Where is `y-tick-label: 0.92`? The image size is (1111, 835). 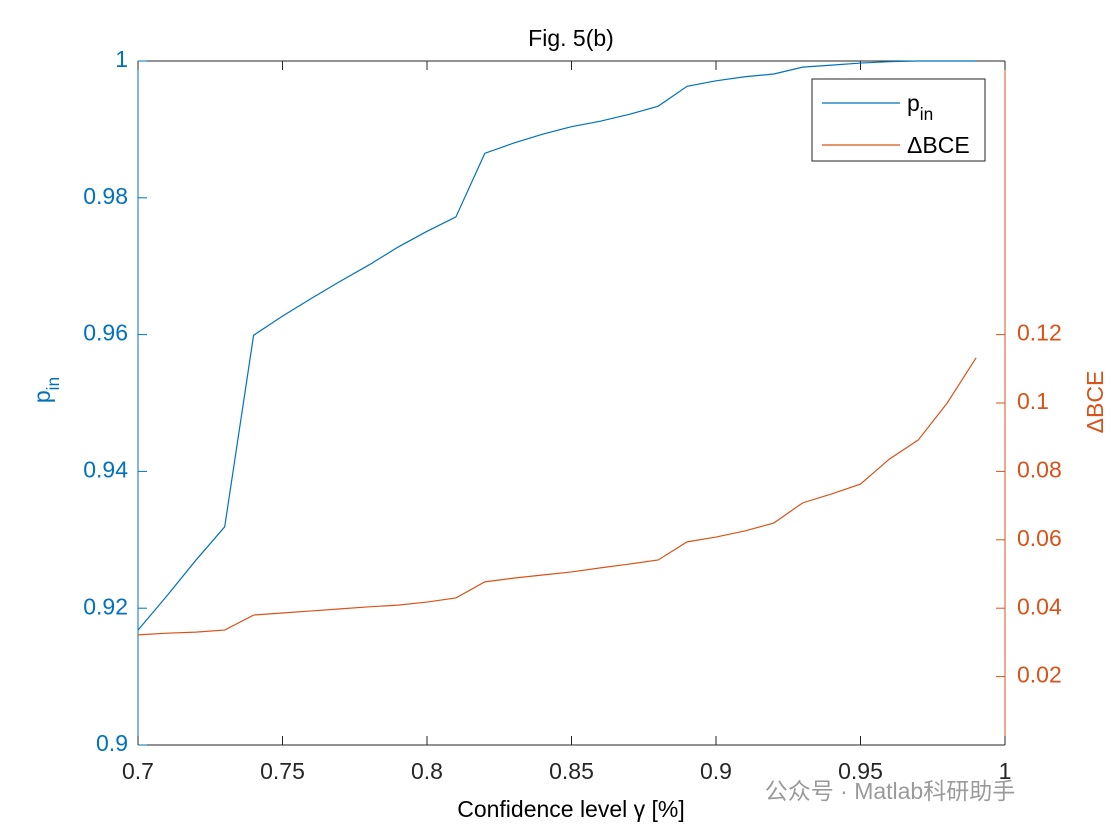
y-tick-label: 0.92 is located at coordinates (105, 606).